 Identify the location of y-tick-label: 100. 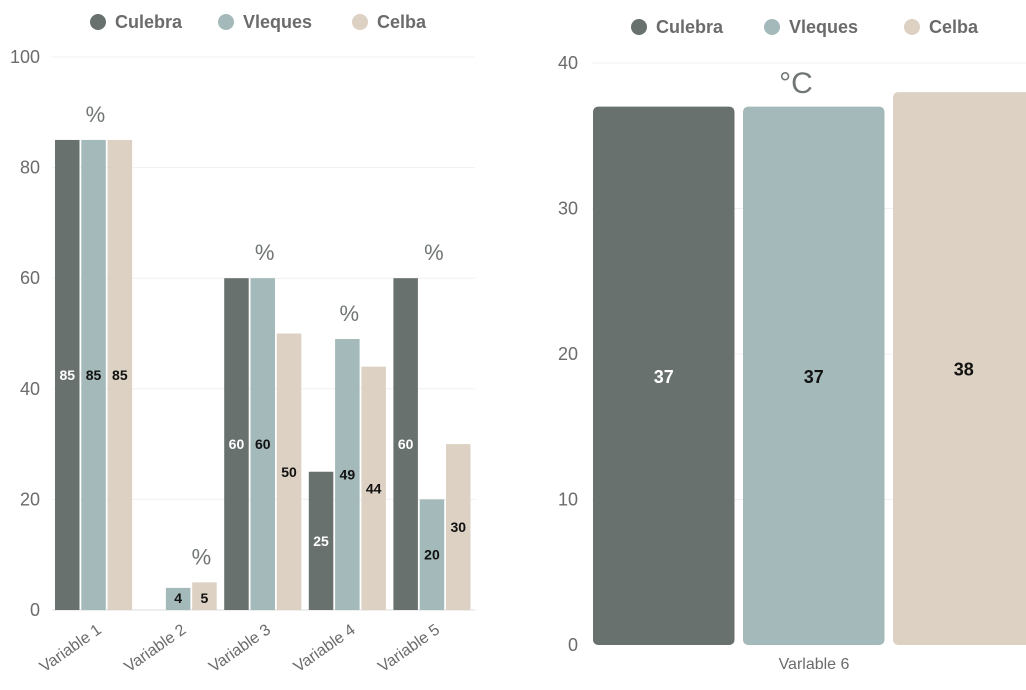
(25, 57).